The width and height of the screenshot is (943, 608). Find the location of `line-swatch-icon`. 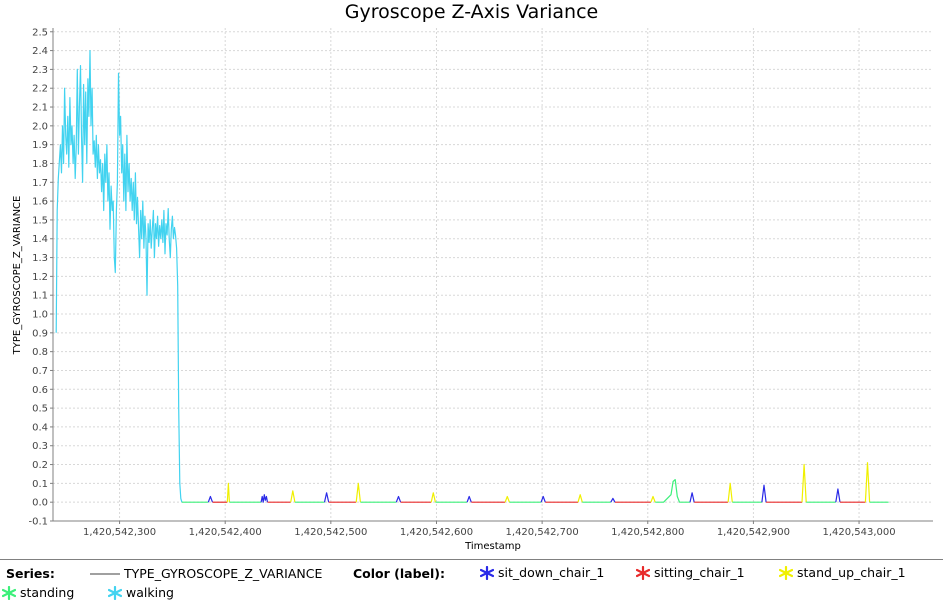

line-swatch-icon is located at coordinates (105, 573).